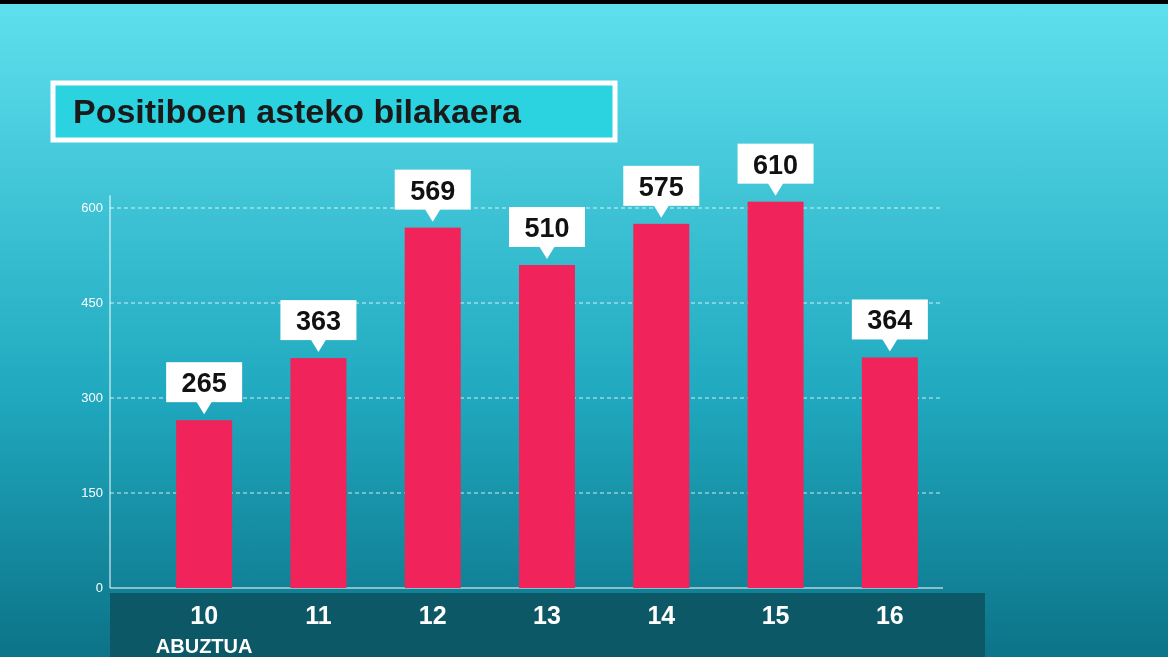  I want to click on y-tick-label: 450, so click(92, 302).